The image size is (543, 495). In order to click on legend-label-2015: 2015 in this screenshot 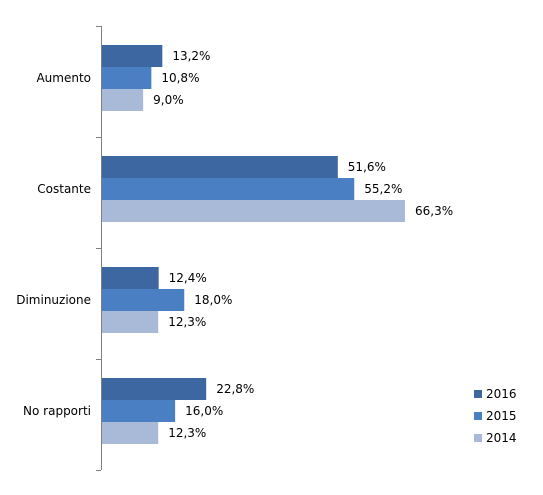, I will do `click(501, 416)`.